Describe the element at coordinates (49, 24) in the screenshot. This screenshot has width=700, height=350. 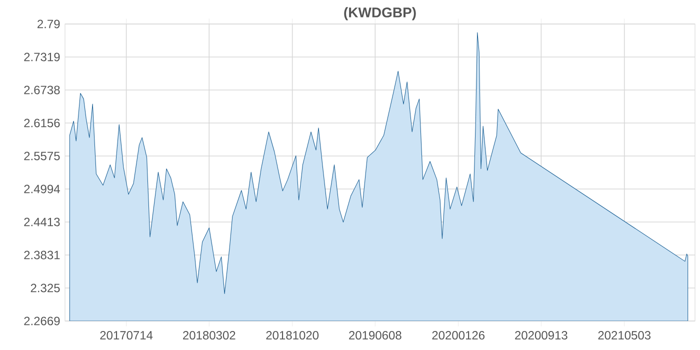
I see `y-tick-label: 2.79` at that location.